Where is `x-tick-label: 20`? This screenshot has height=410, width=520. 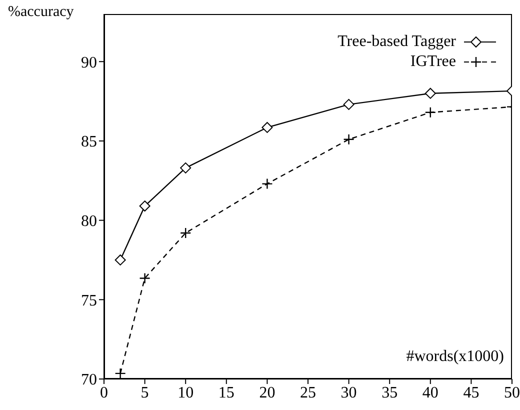
x-tick-label: 20 is located at coordinates (267, 393).